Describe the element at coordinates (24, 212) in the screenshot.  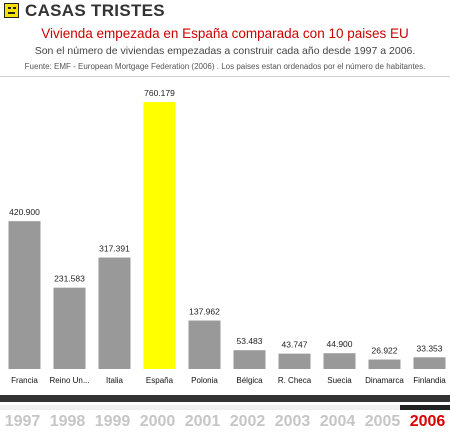
I see `value-label-0: 420.900` at that location.